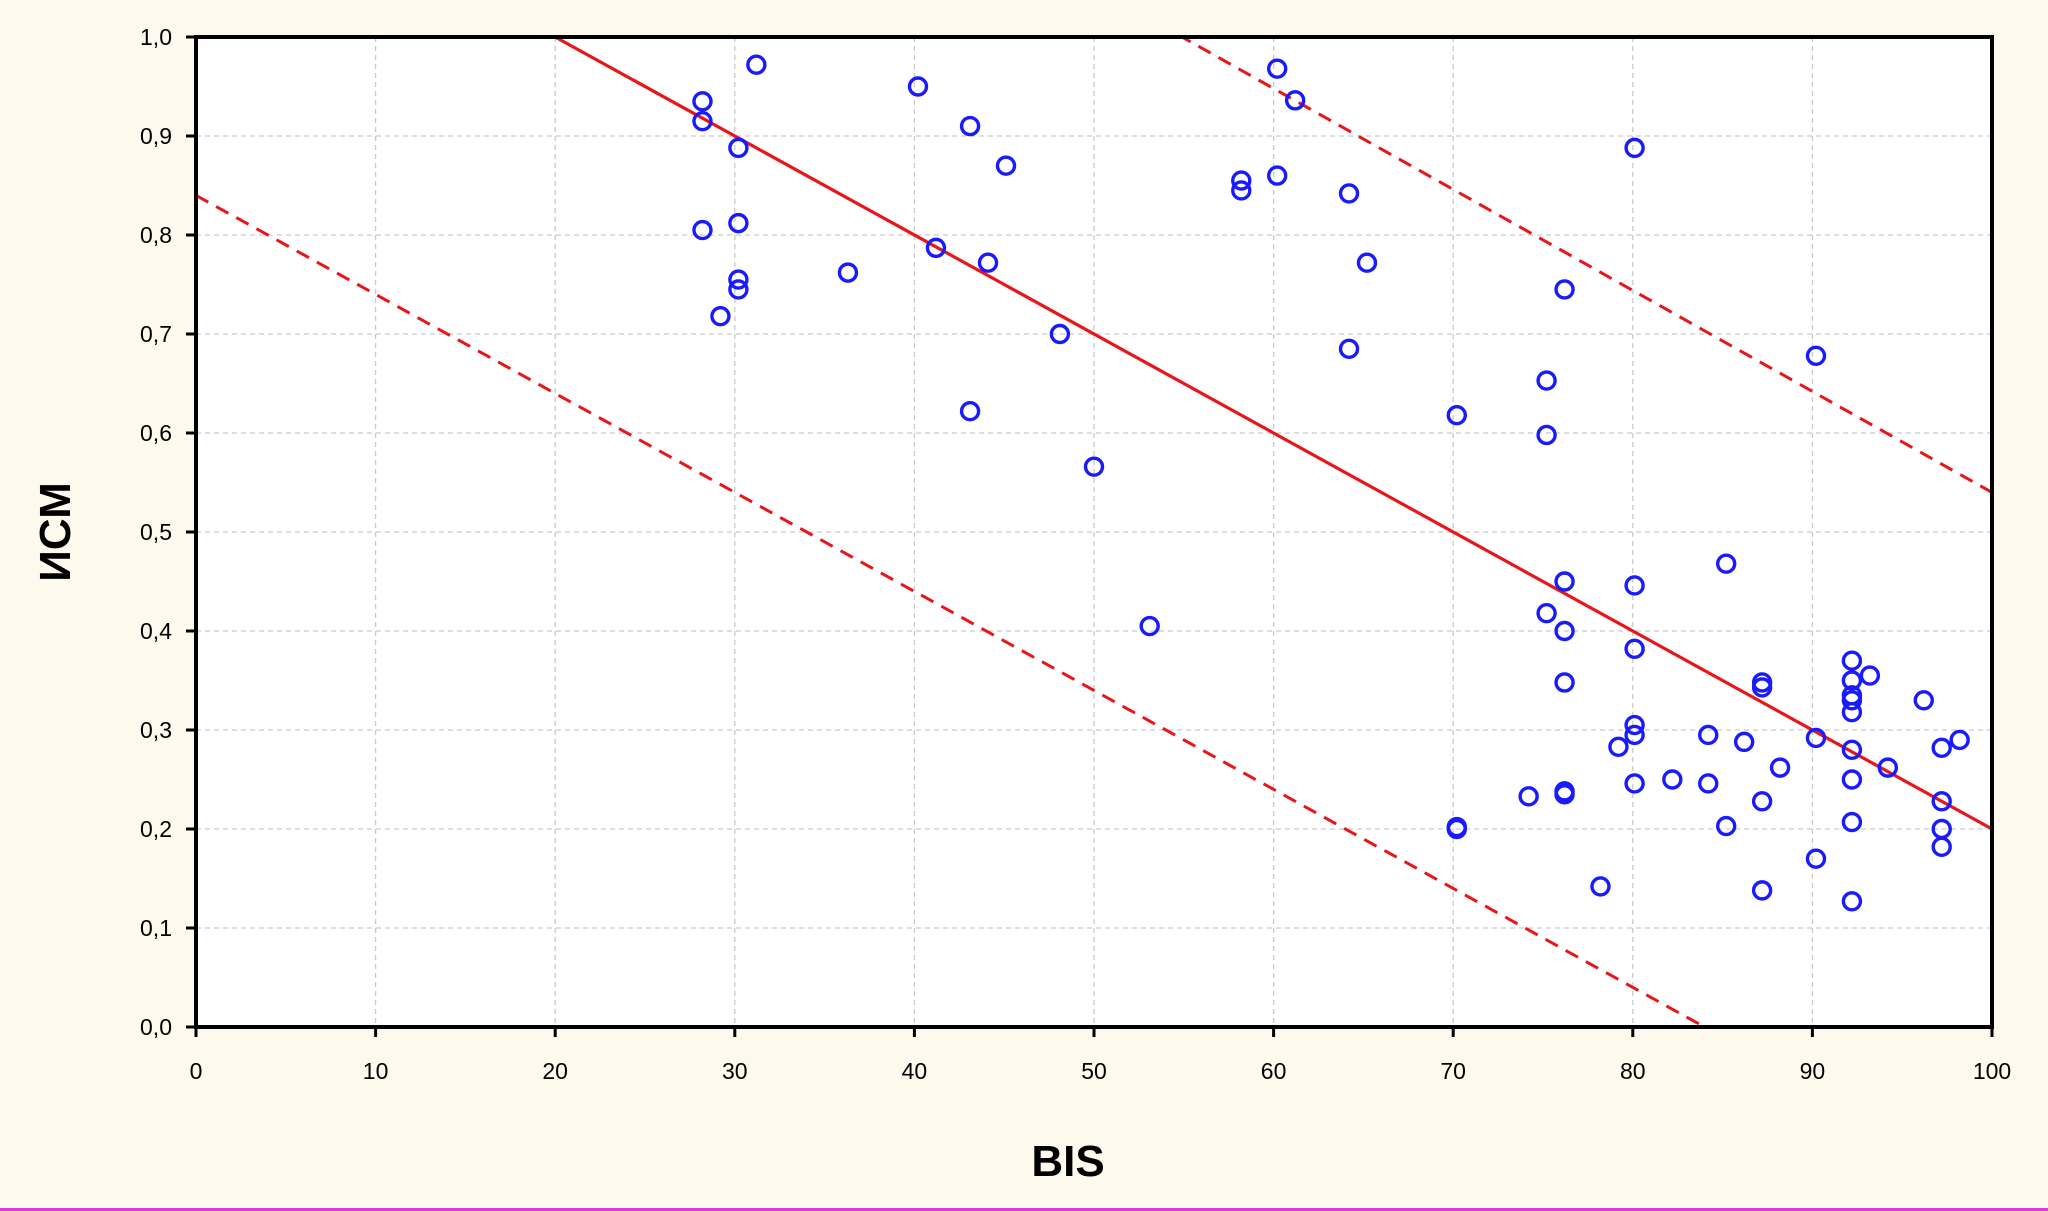 This screenshot has height=1211, width=2048. I want to click on x-tick-label: 90, so click(1813, 1071).